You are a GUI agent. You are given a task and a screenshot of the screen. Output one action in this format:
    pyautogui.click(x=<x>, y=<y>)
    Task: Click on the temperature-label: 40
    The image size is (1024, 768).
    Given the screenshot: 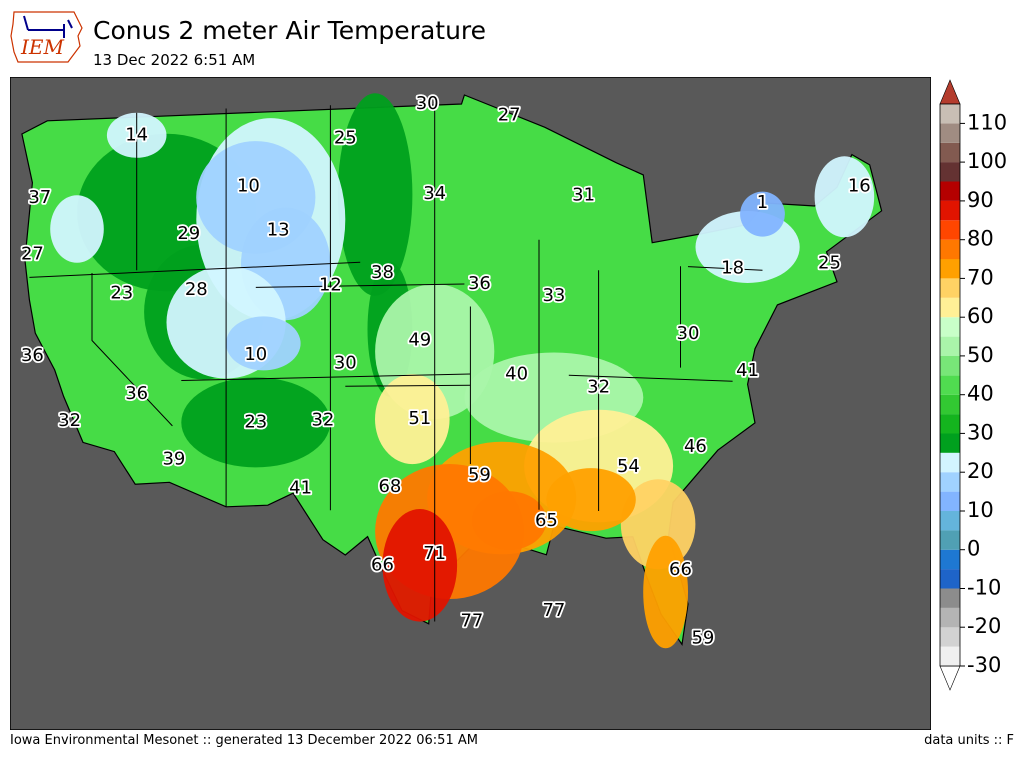 What is the action you would take?
    pyautogui.click(x=516, y=373)
    